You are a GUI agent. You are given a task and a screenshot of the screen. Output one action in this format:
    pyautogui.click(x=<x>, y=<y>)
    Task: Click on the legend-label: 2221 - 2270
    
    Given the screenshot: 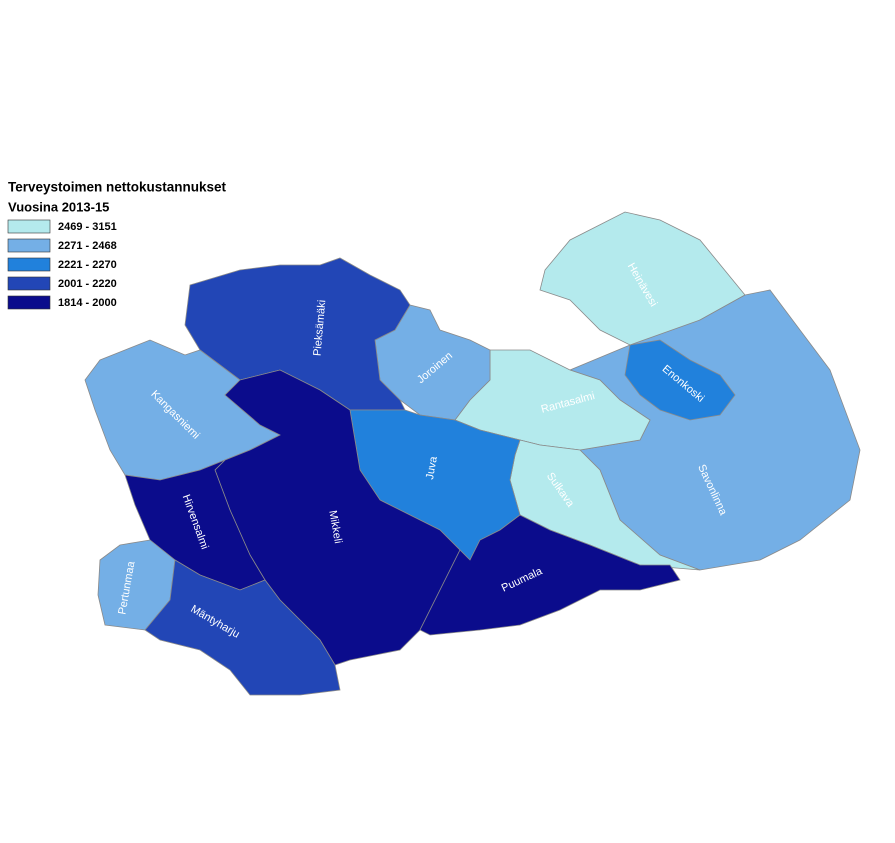 What is the action you would take?
    pyautogui.click(x=87, y=265)
    